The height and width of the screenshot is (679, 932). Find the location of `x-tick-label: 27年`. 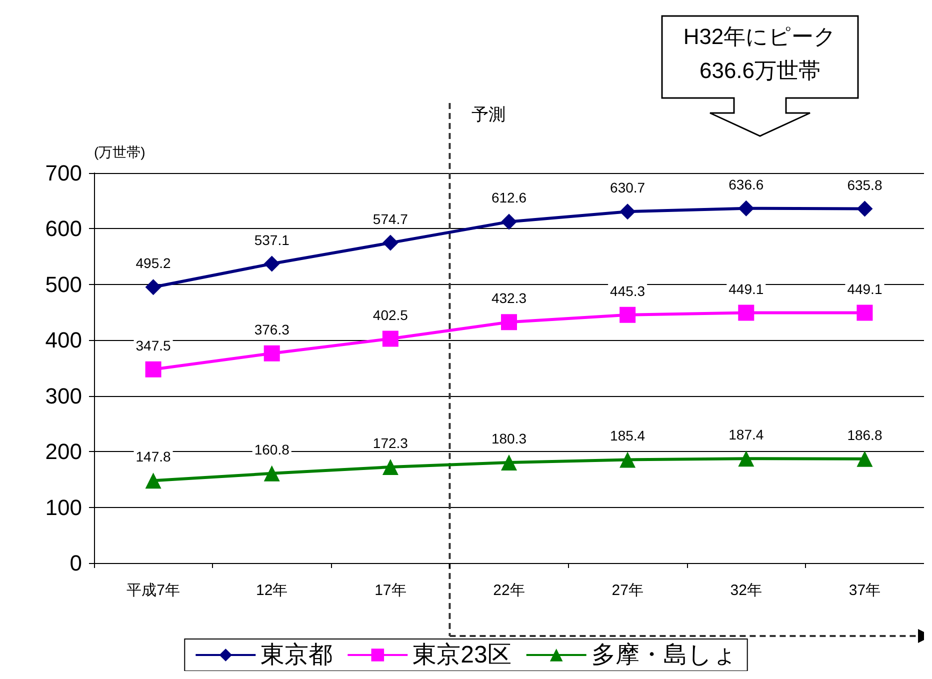

x-tick-label: 27年 is located at coordinates (628, 590).